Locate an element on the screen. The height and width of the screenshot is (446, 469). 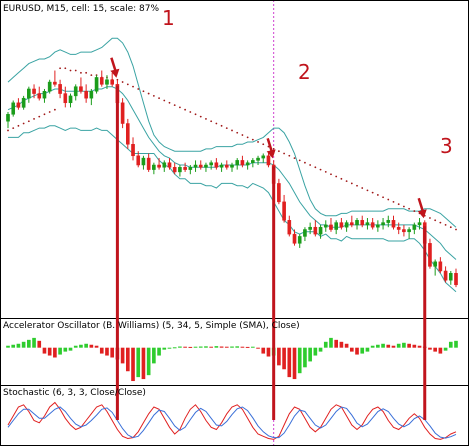
stochastic-panel is located at coordinates (232, 420).